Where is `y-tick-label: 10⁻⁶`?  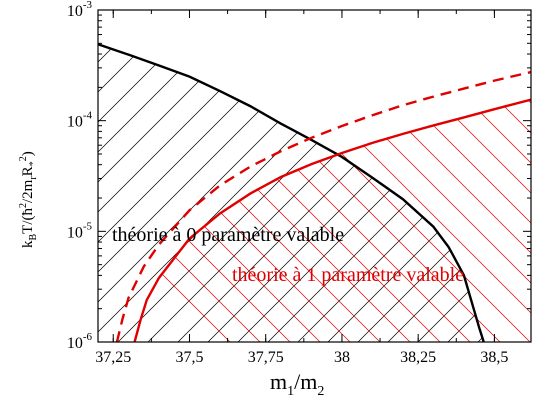
y-tick-label: 10⁻⁶ is located at coordinates (80, 341).